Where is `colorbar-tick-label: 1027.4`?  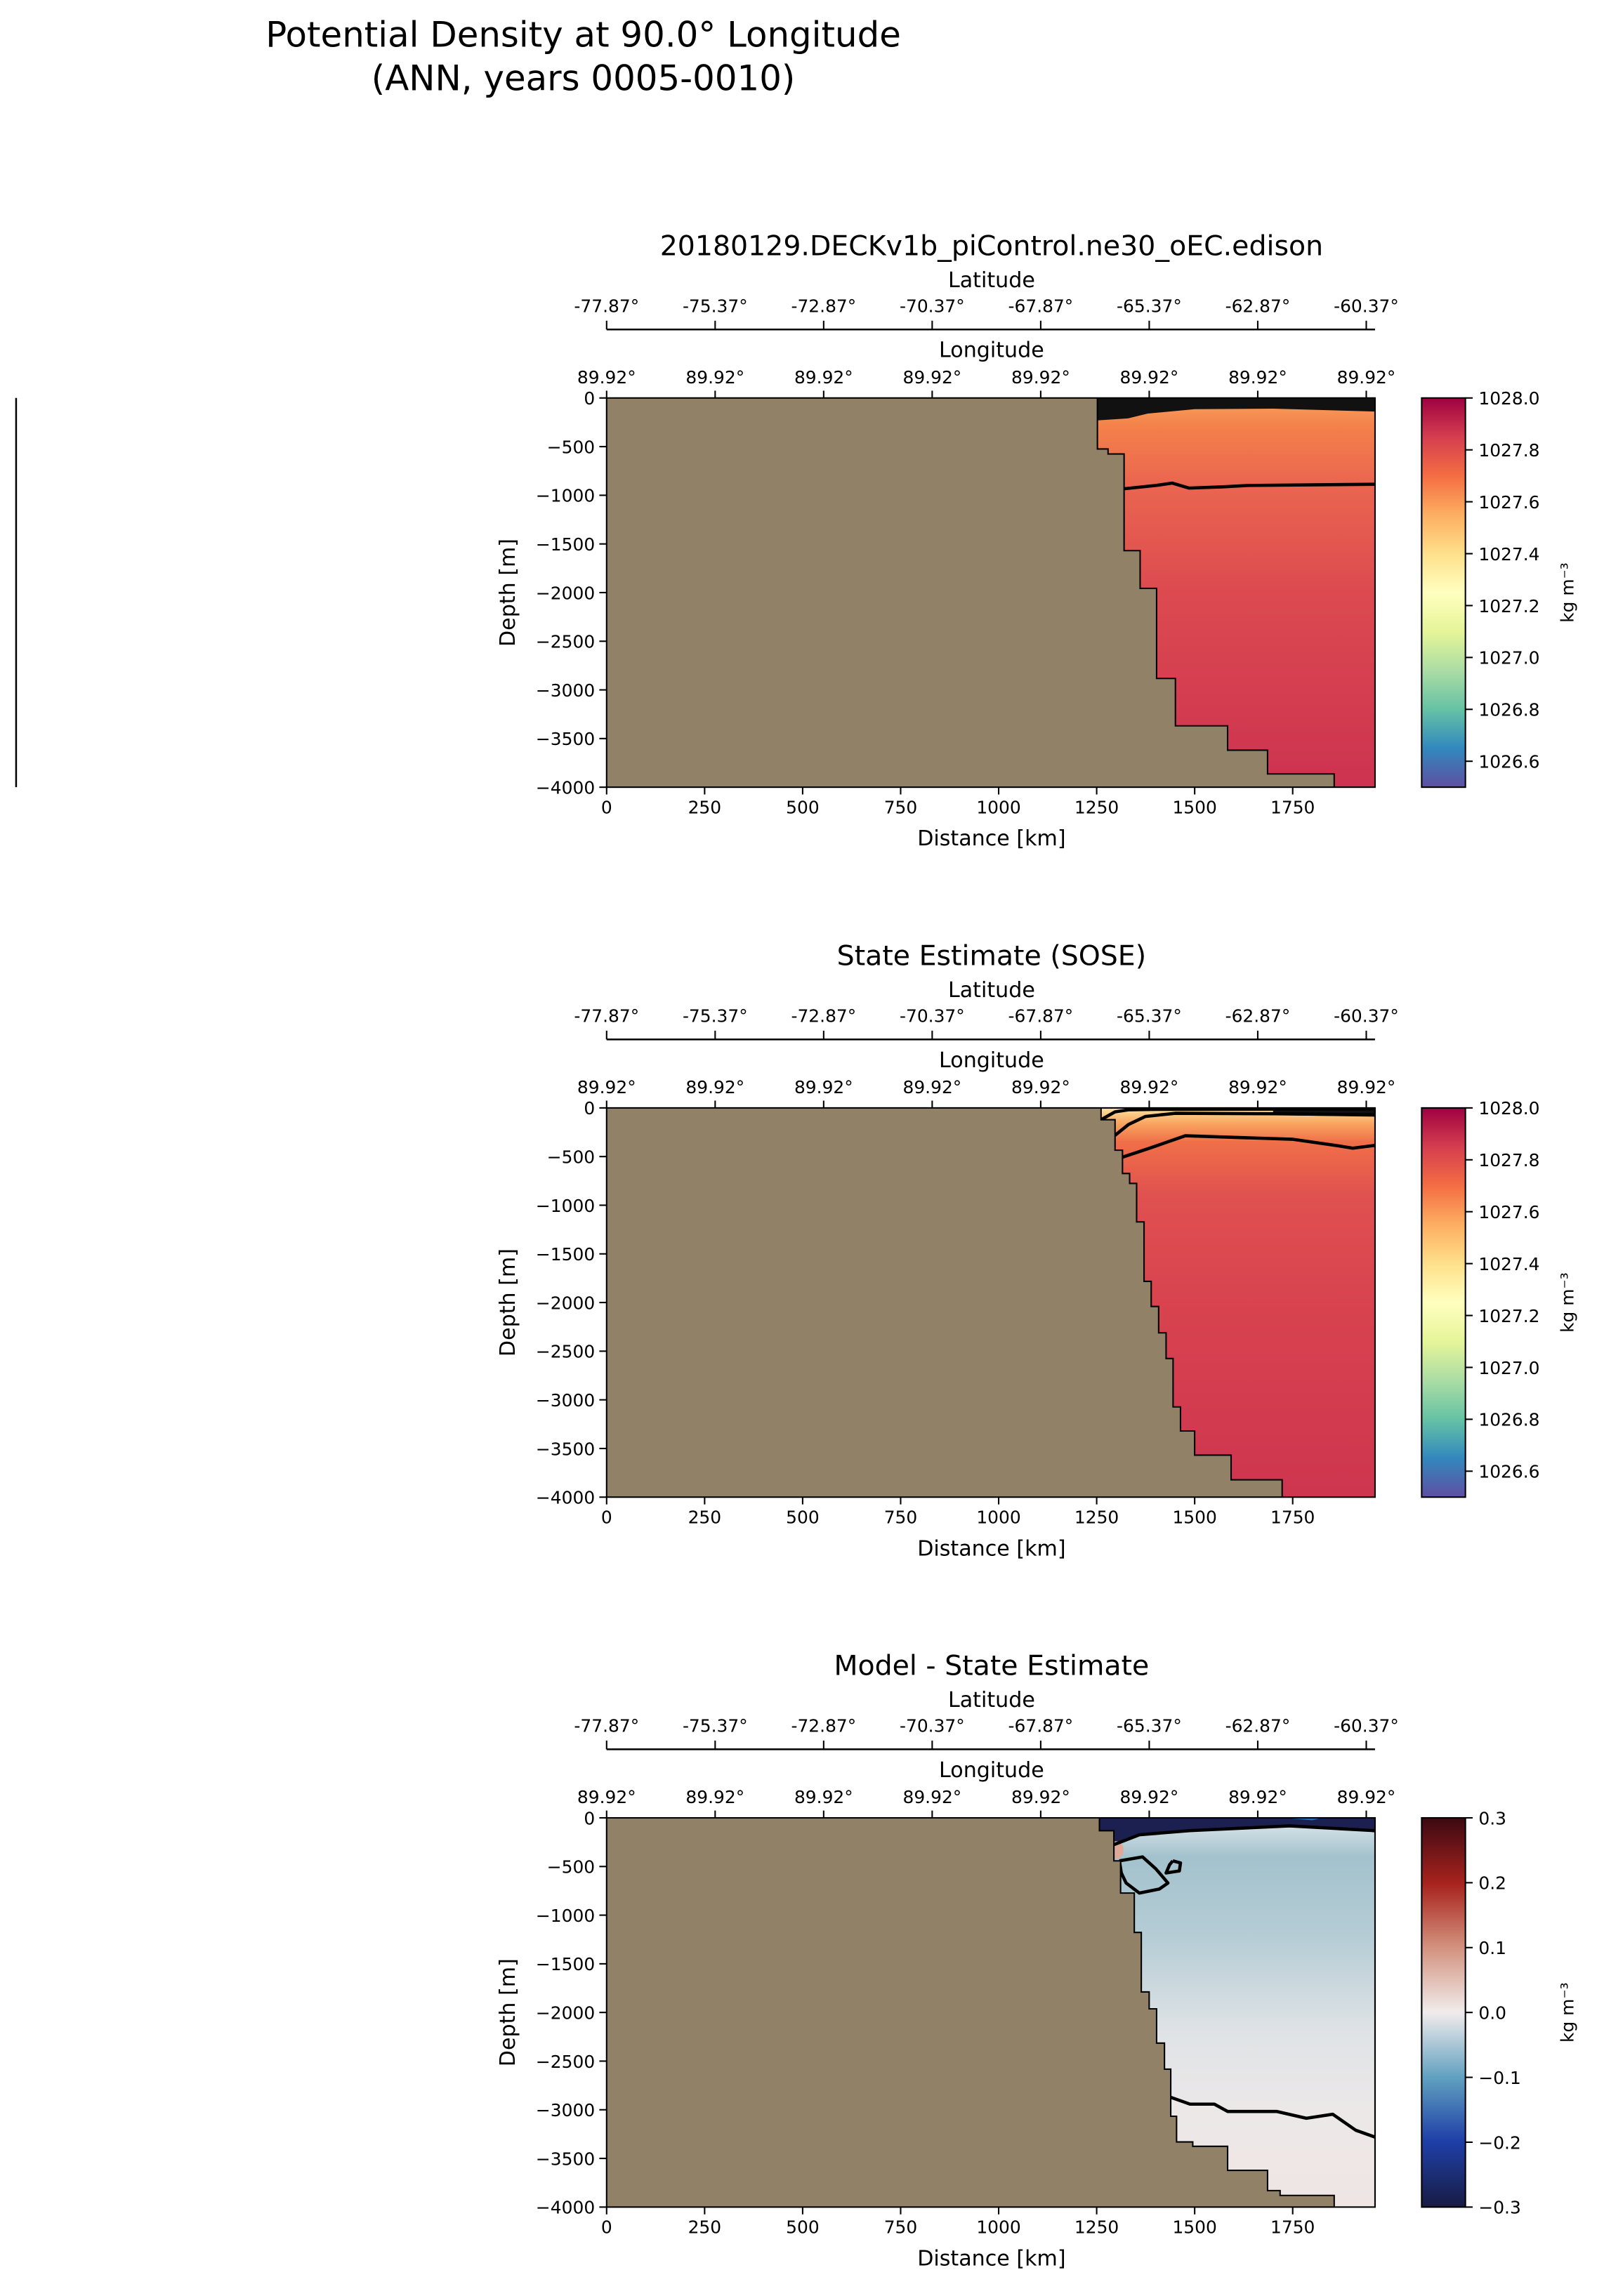 colorbar-tick-label: 1027.4 is located at coordinates (1508, 1264).